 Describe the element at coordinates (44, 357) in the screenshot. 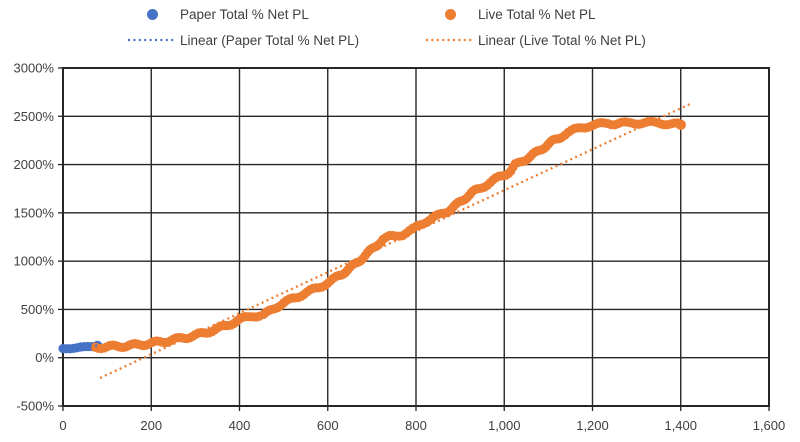

I see `y-axis-tick-label: 0%` at that location.